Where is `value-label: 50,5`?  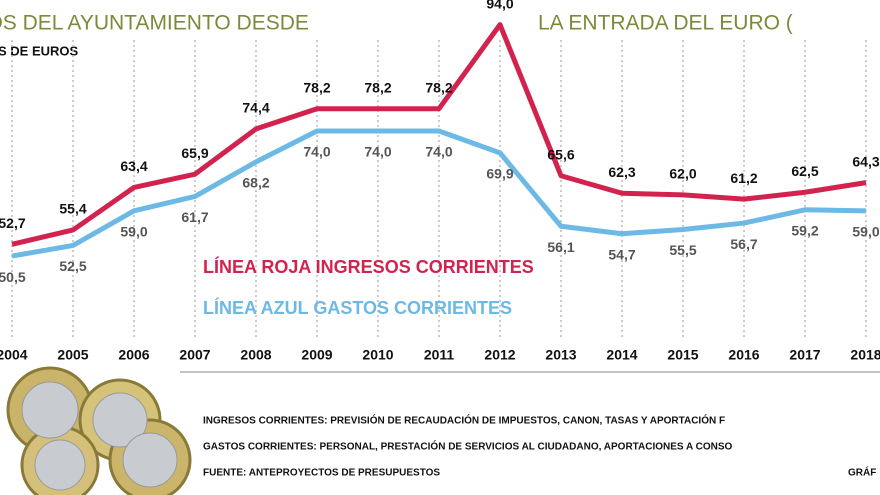
value-label: 50,5 is located at coordinates (13, 277).